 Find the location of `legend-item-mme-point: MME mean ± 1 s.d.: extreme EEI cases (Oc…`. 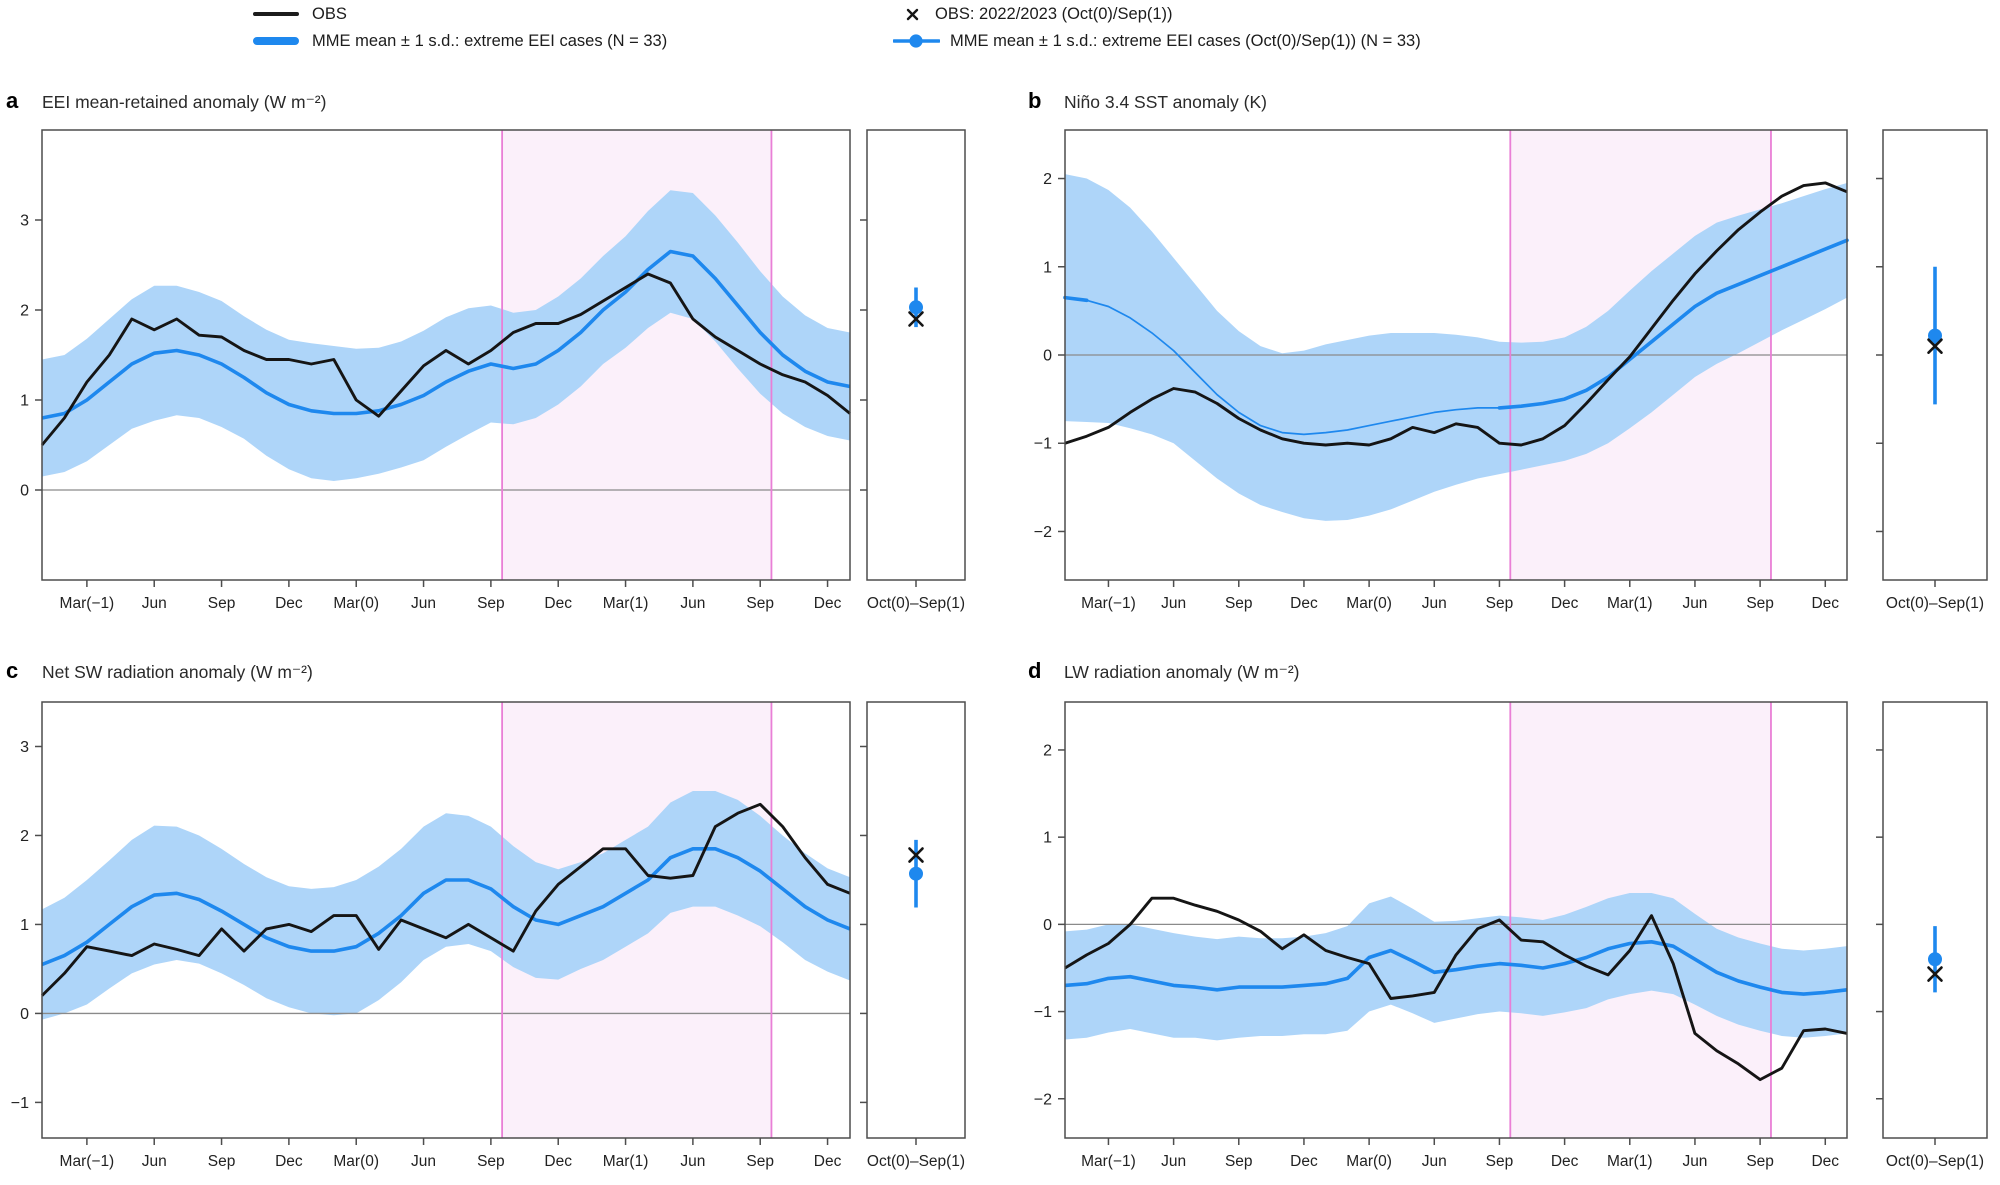

legend-item-mme-point: MME mean ± 1 s.d.: extreme EEI cases (Oc… is located at coordinates (1157, 41).